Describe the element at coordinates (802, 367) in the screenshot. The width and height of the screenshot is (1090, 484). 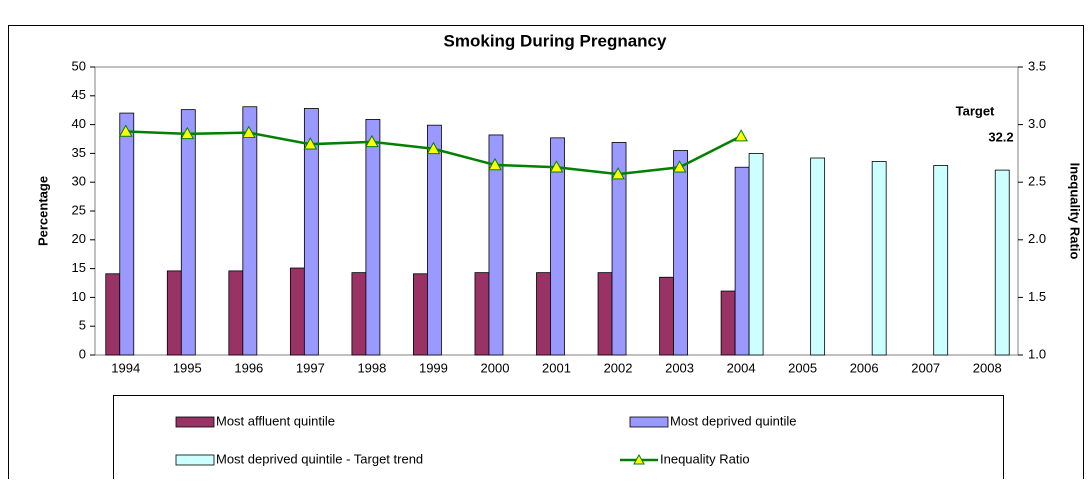
I see `x-tick-label: 2005` at that location.